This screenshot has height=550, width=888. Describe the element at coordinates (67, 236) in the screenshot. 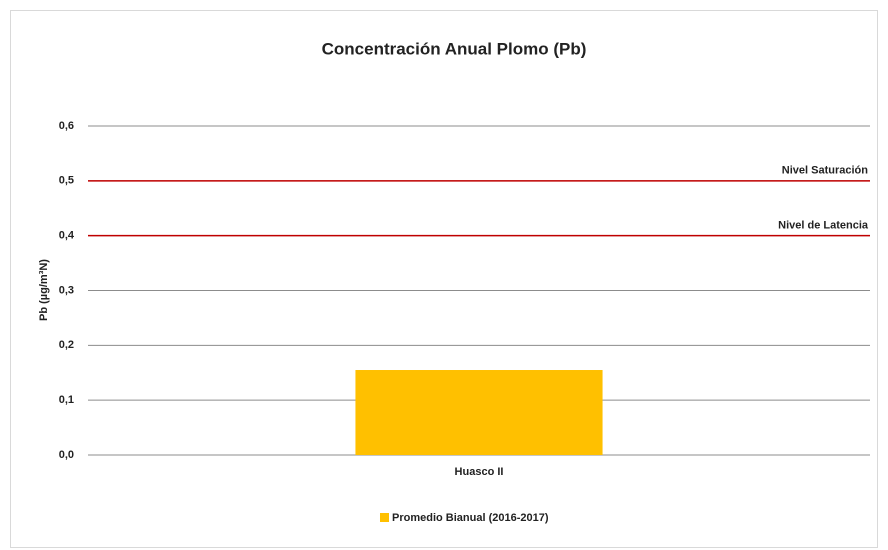

I see `y-tick-label: 0,4` at that location.